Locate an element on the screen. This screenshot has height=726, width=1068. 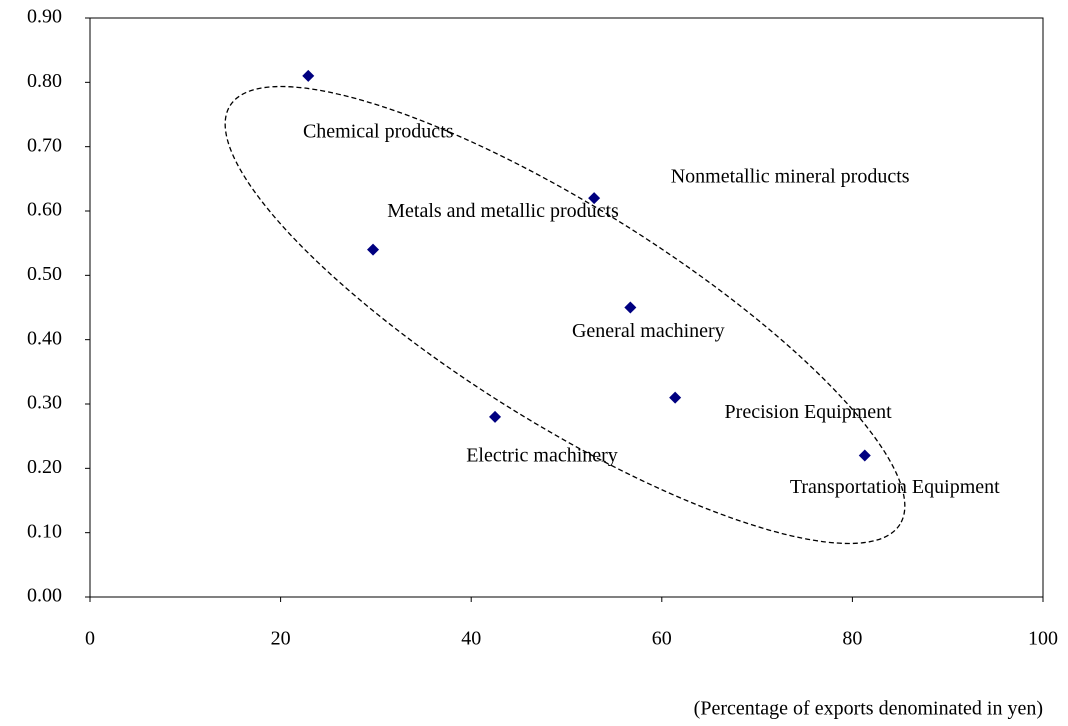
x-tick-label: 0 is located at coordinates (90, 639).